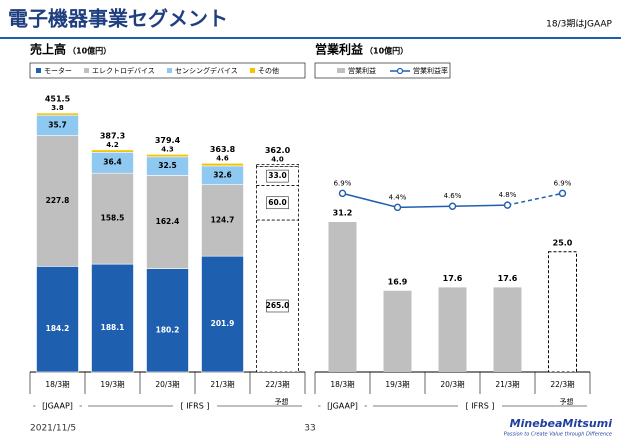  Describe the element at coordinates (223, 323) in the screenshot. I see `value-label: 201.9` at that location.